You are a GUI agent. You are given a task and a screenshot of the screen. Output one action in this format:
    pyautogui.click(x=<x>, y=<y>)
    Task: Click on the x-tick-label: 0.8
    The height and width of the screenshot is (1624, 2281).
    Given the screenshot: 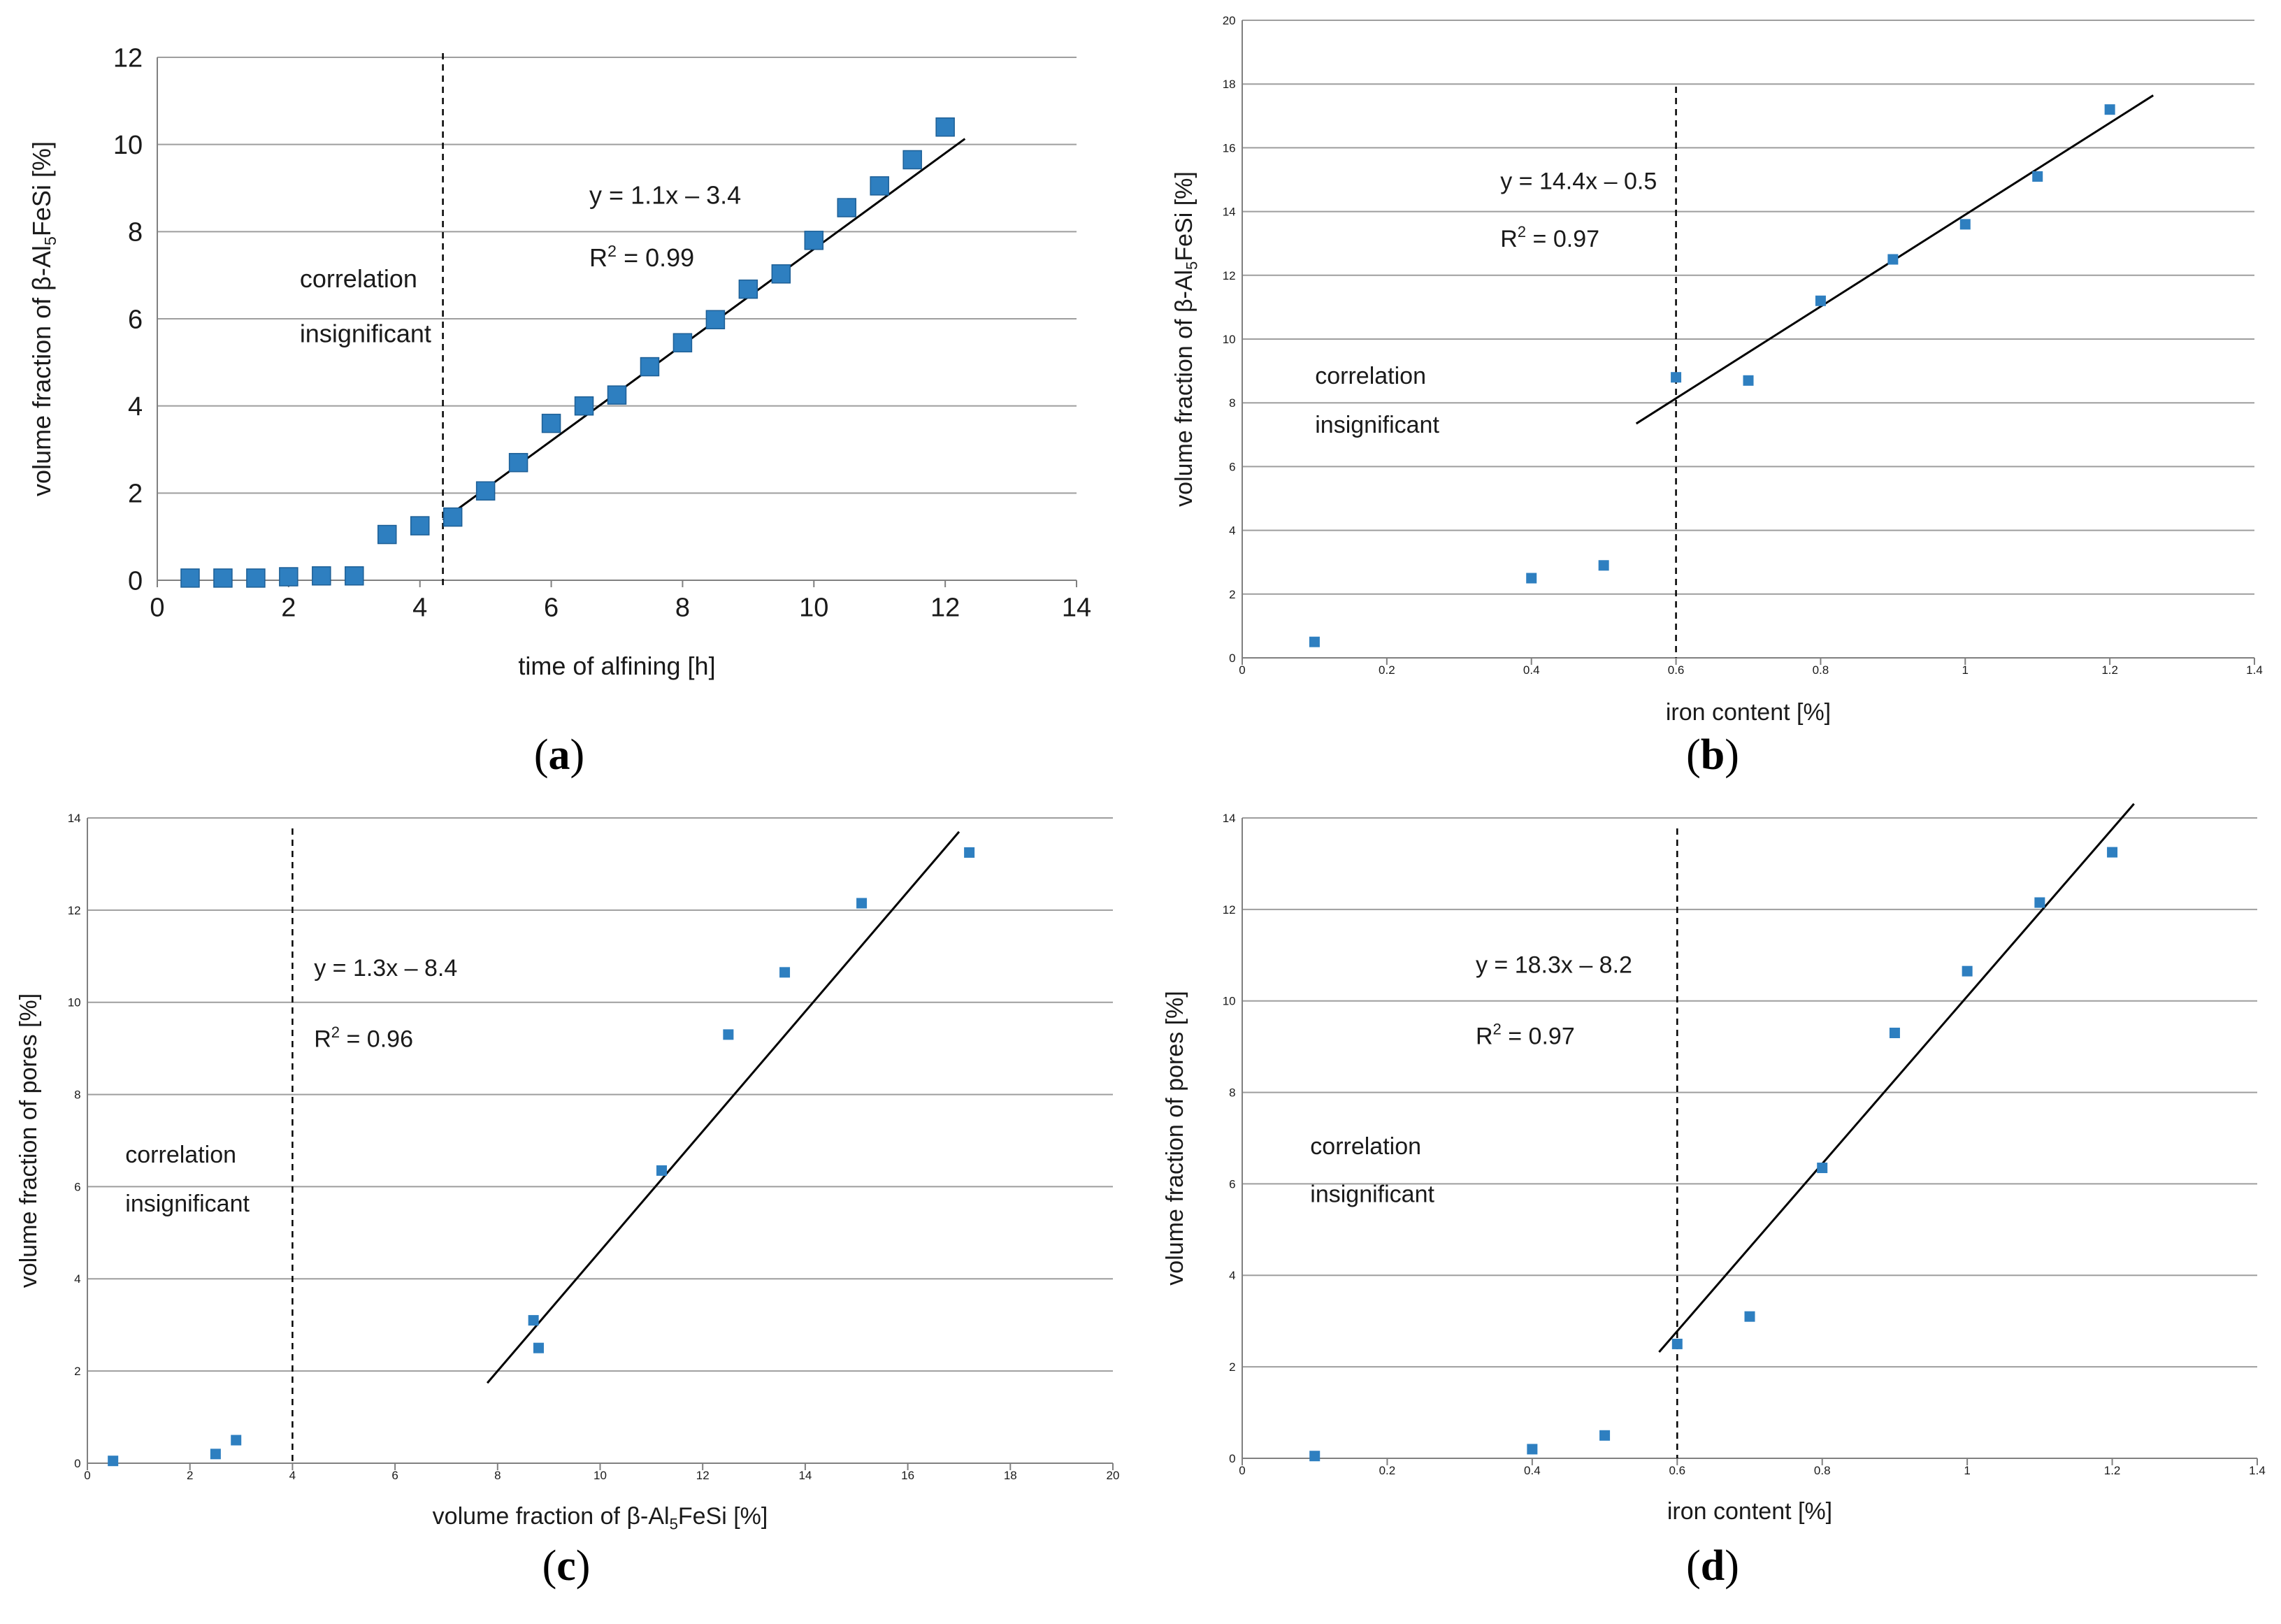 What is the action you would take?
    pyautogui.click(x=1821, y=670)
    